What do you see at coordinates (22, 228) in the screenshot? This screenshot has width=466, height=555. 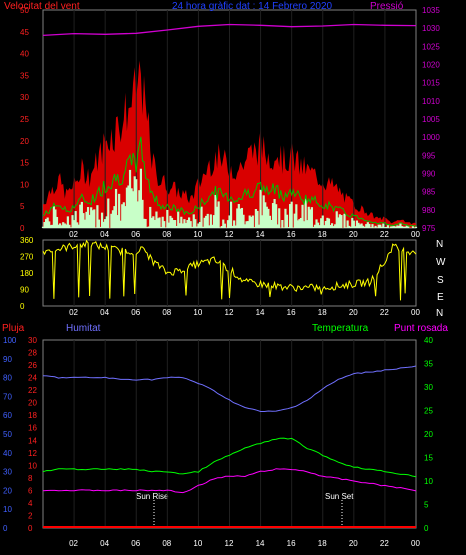 I see `wind-y-tick-0: 0` at bounding box center [22, 228].